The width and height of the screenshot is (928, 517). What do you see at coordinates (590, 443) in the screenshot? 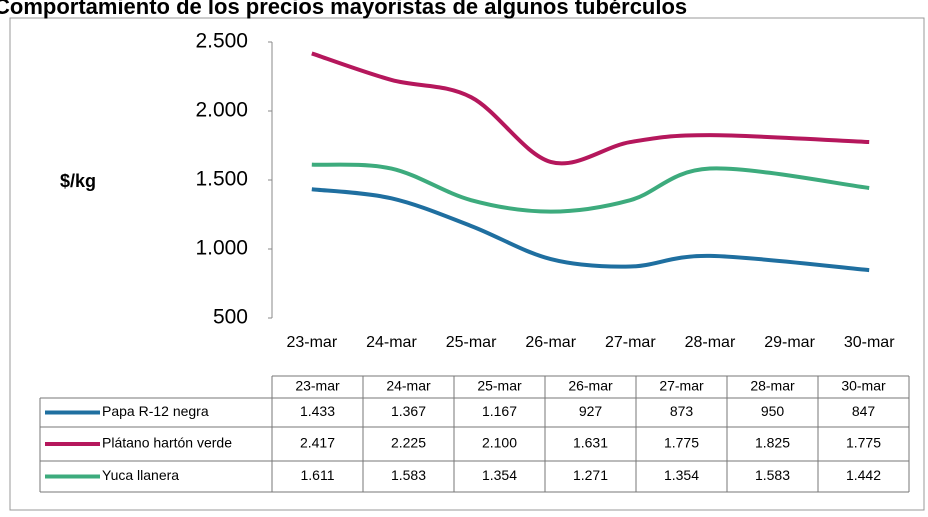
I see `table-value: 1.631` at bounding box center [590, 443].